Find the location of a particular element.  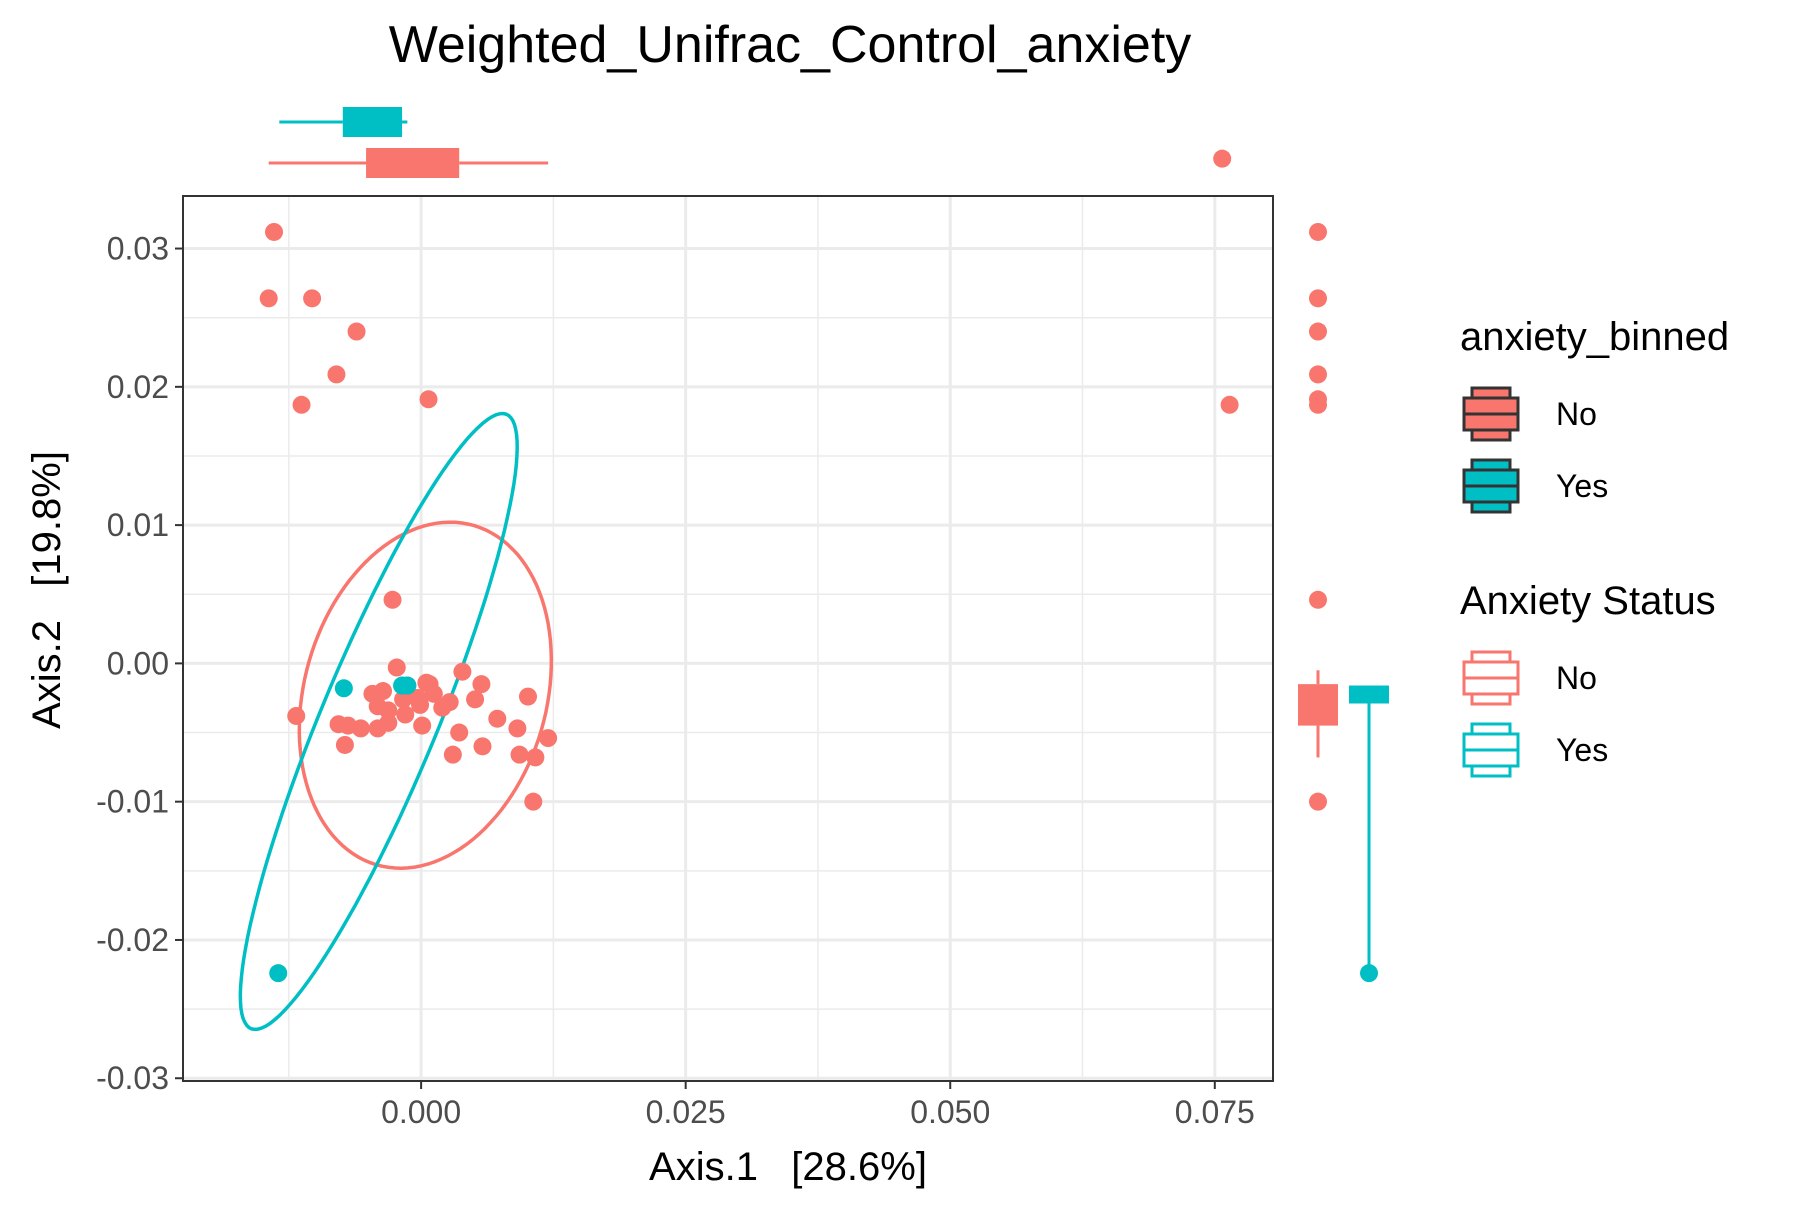

x-axis: 0.000 0.025 0.050 0.075 is located at coordinates (818, 1105).